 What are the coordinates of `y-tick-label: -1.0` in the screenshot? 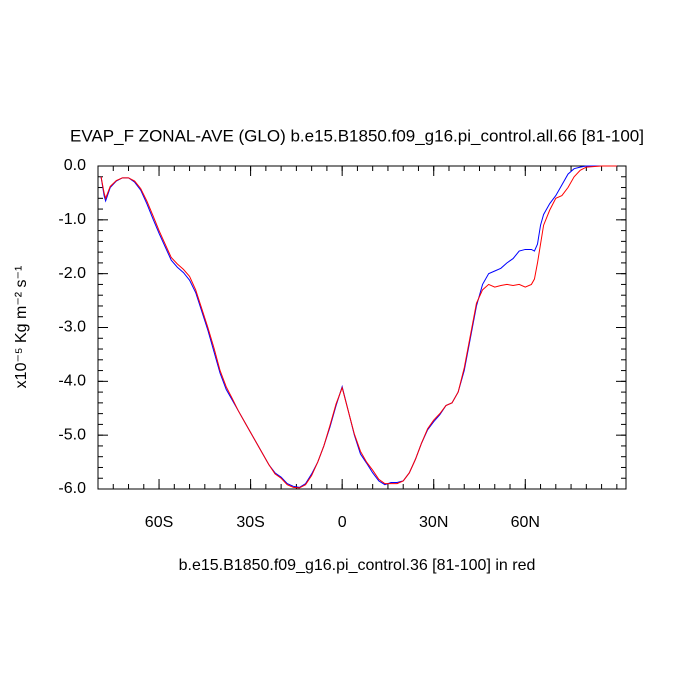 It's located at (72, 219).